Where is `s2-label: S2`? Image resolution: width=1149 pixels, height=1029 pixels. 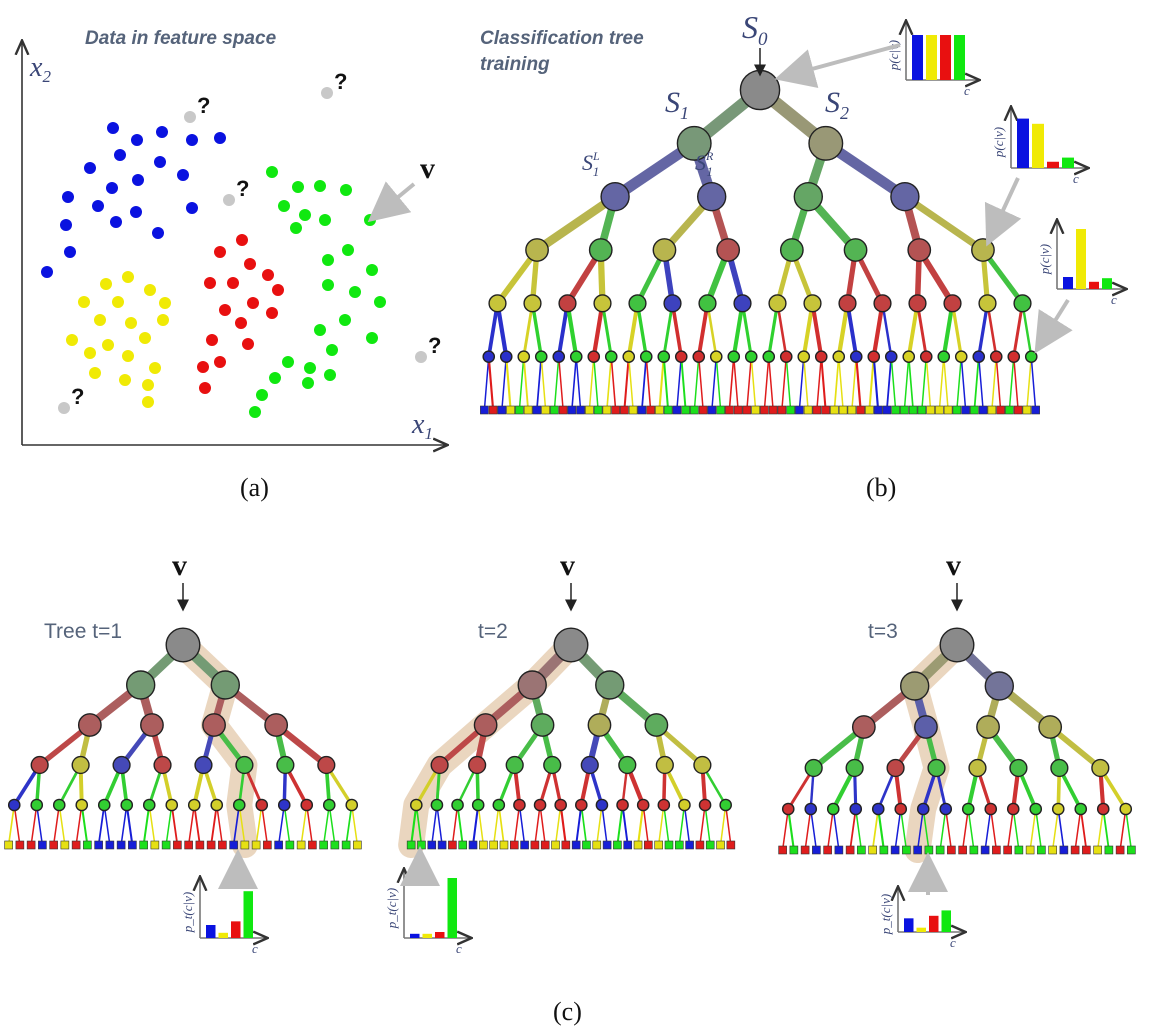 s2-label: S2 is located at coordinates (837, 104).